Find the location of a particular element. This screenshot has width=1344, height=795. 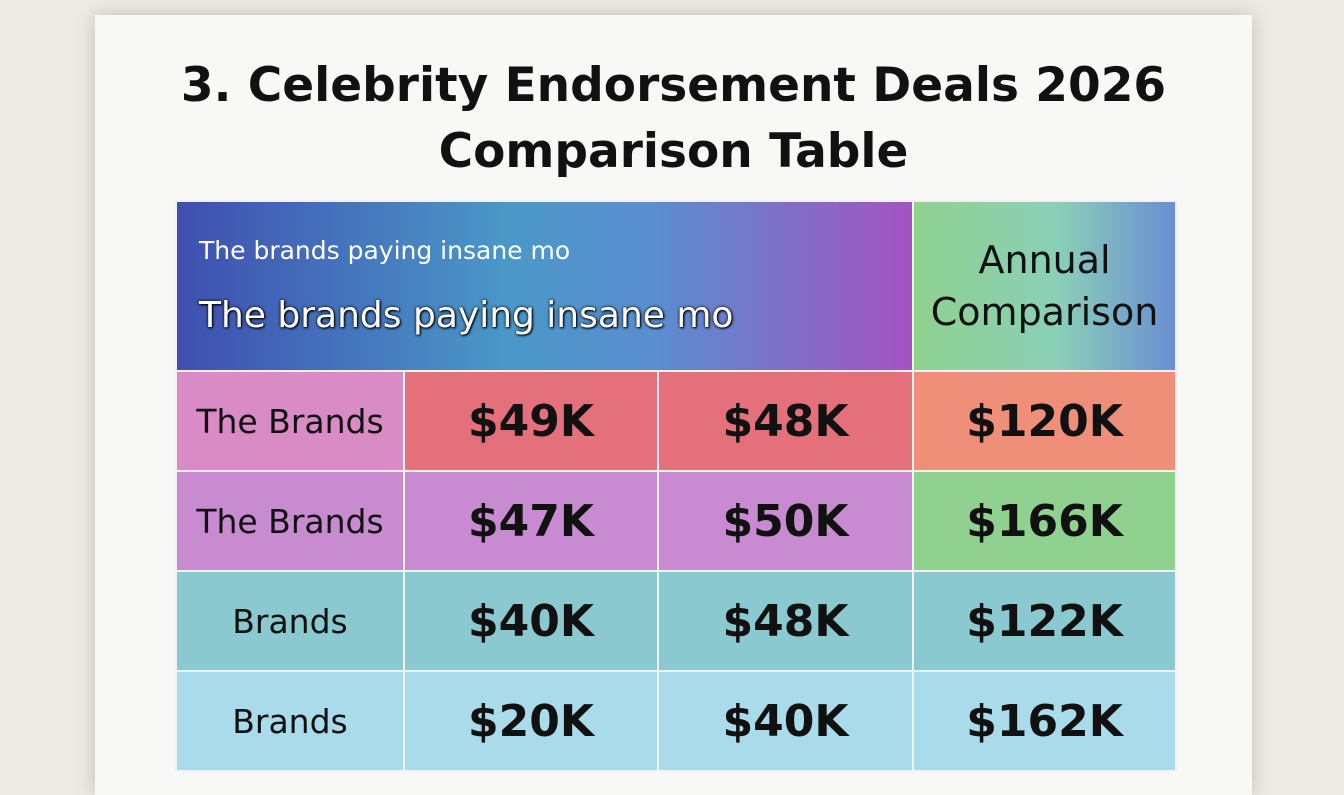

value-cell: $120K is located at coordinates (1045, 421).